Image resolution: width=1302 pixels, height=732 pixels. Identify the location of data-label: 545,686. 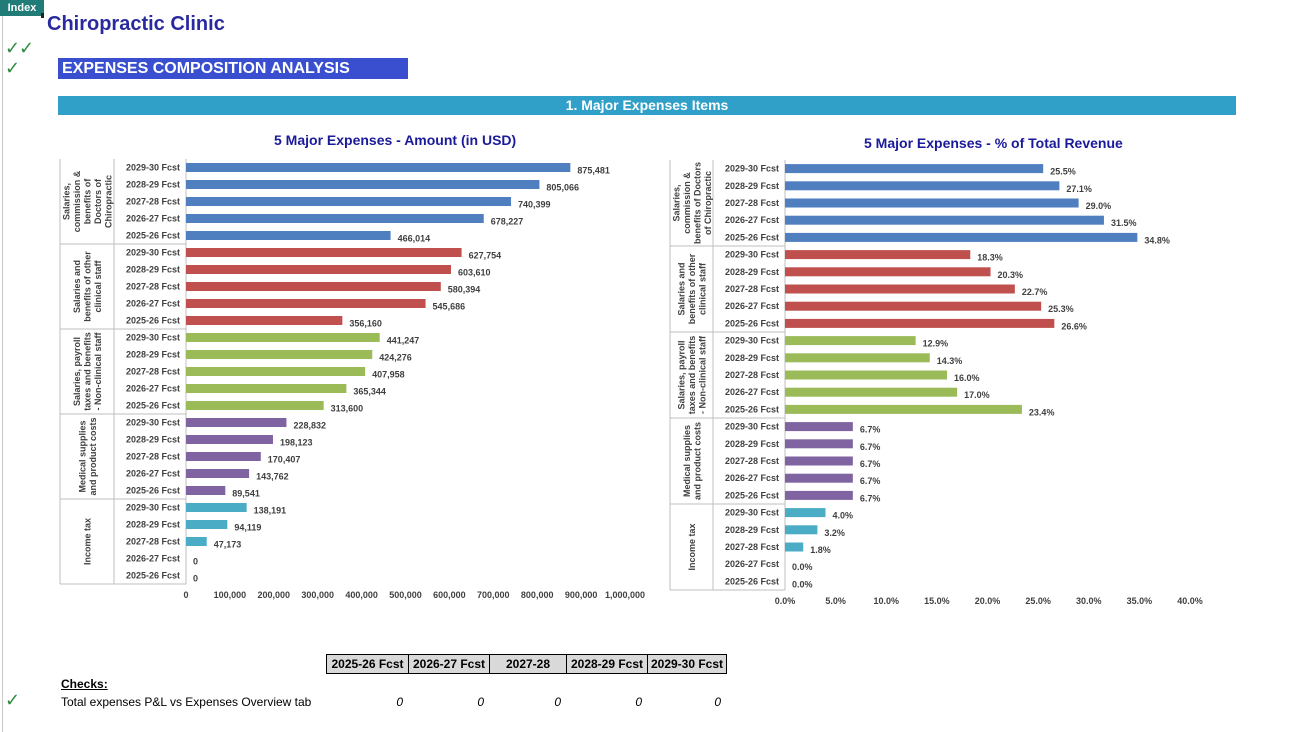
(449, 307).